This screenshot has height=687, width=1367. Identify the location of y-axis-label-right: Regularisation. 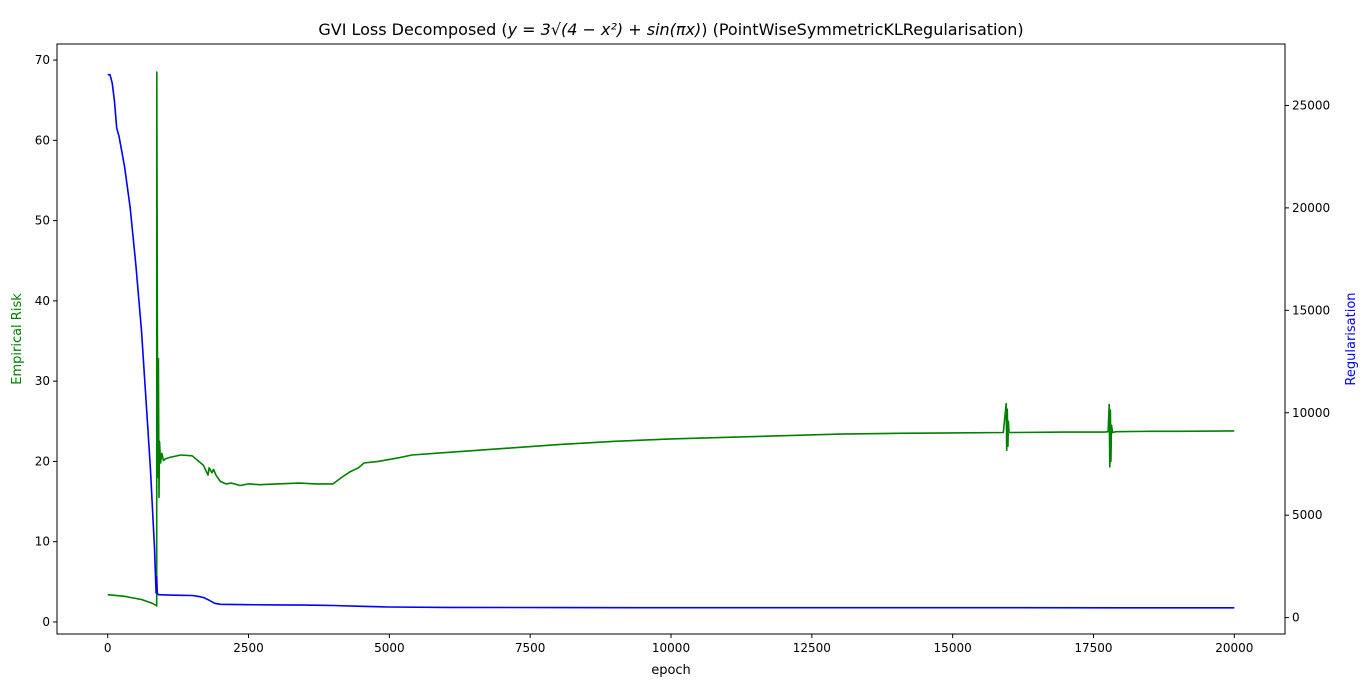
(1351, 338).